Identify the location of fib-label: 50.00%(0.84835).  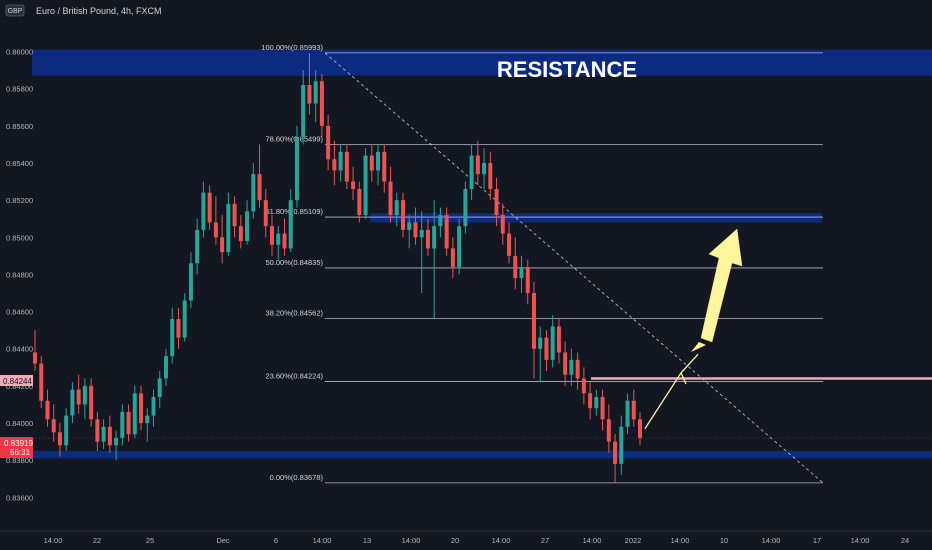
(294, 262).